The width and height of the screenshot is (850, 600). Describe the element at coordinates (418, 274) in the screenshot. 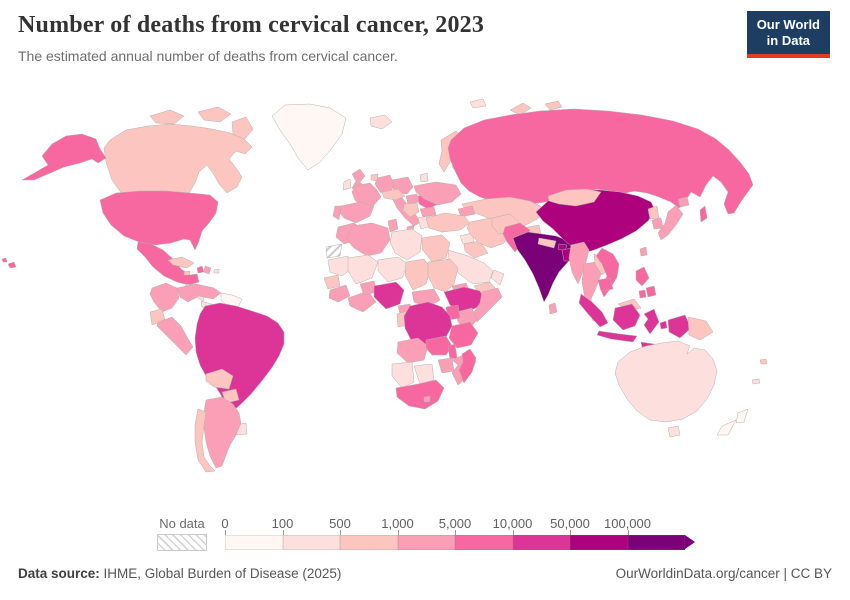

I see `country-chad` at that location.